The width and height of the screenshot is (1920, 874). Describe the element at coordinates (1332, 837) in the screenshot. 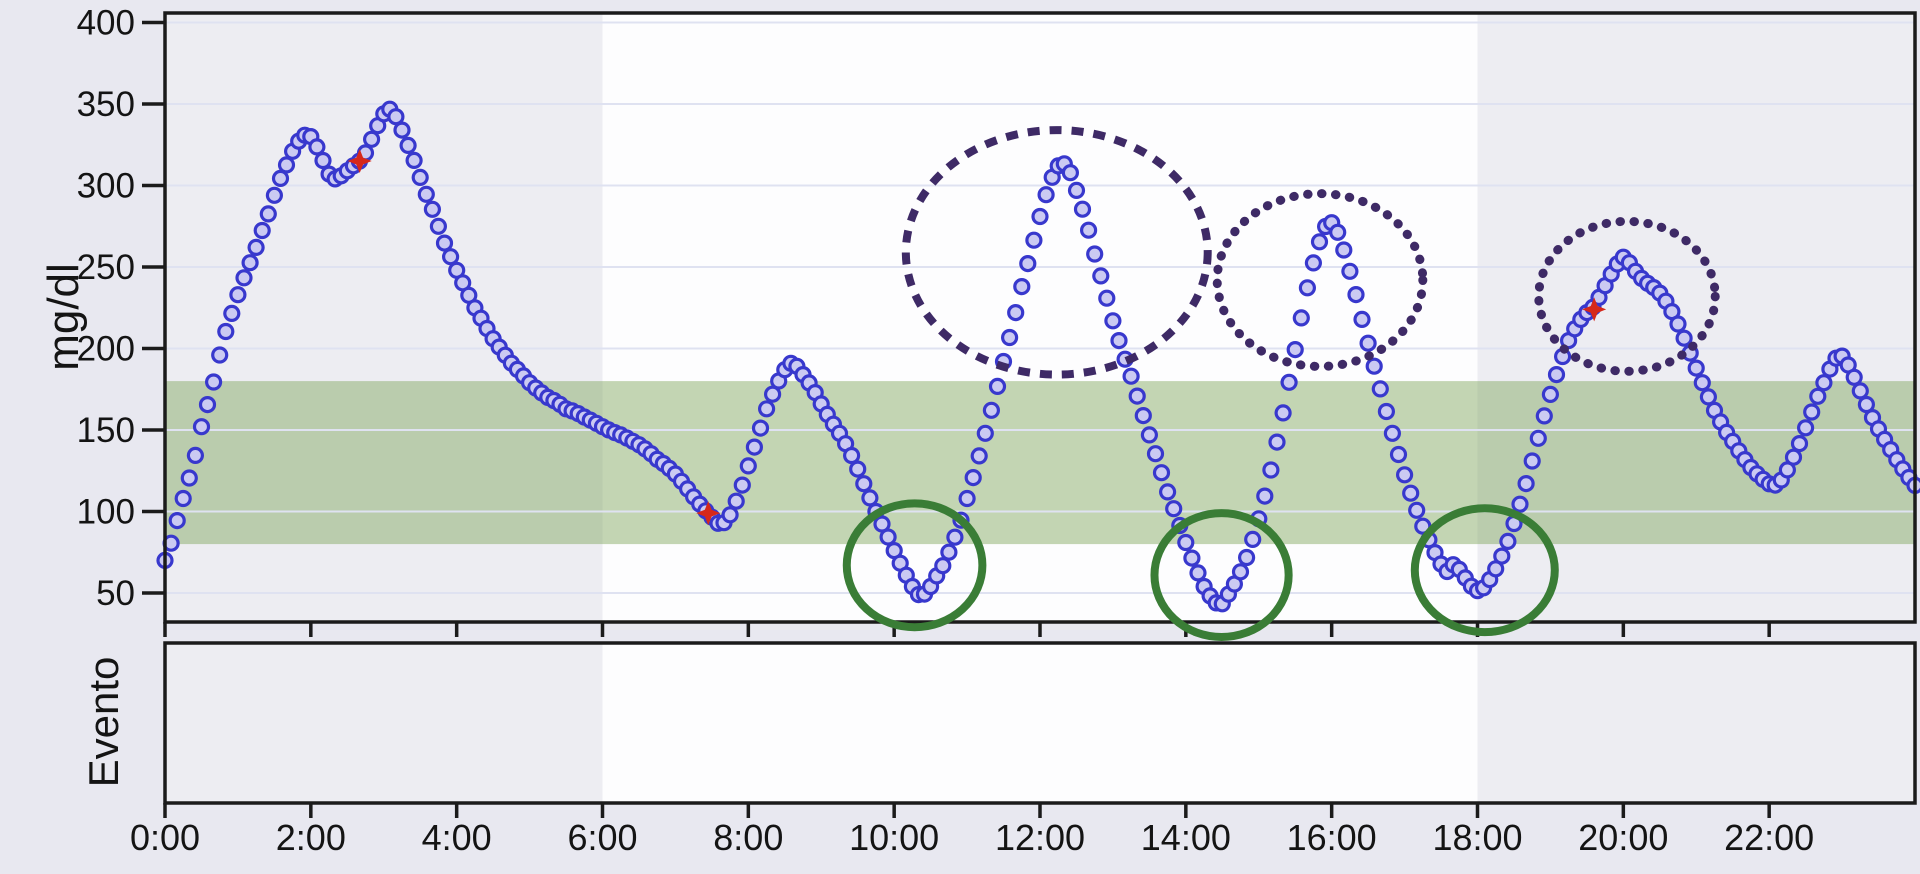

I see `x-tick-label: 16:00` at that location.